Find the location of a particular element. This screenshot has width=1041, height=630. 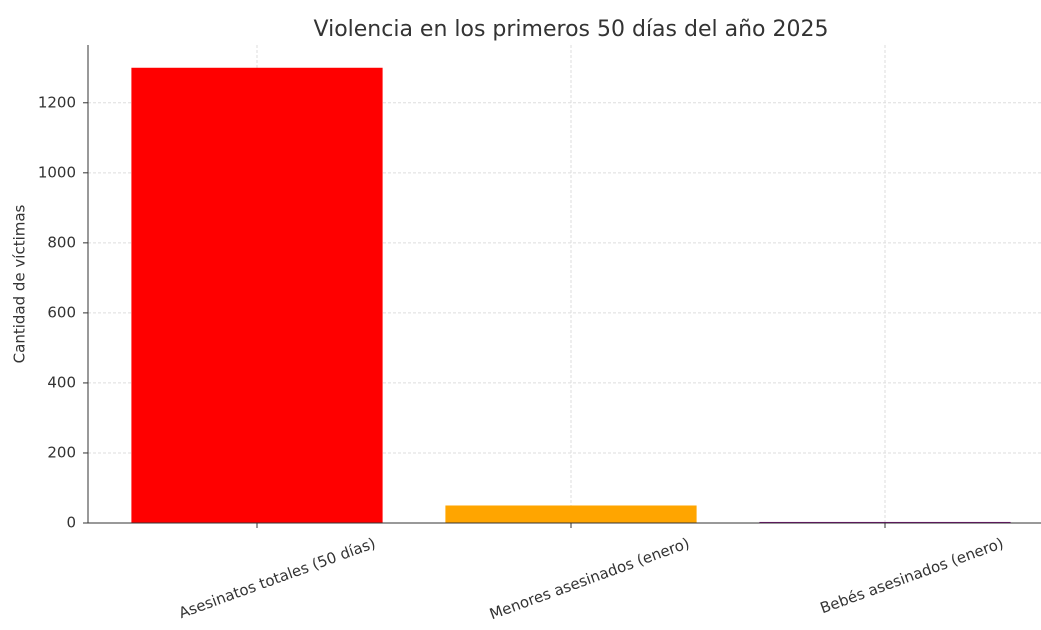

y-tick-label: 200 is located at coordinates (61, 452).